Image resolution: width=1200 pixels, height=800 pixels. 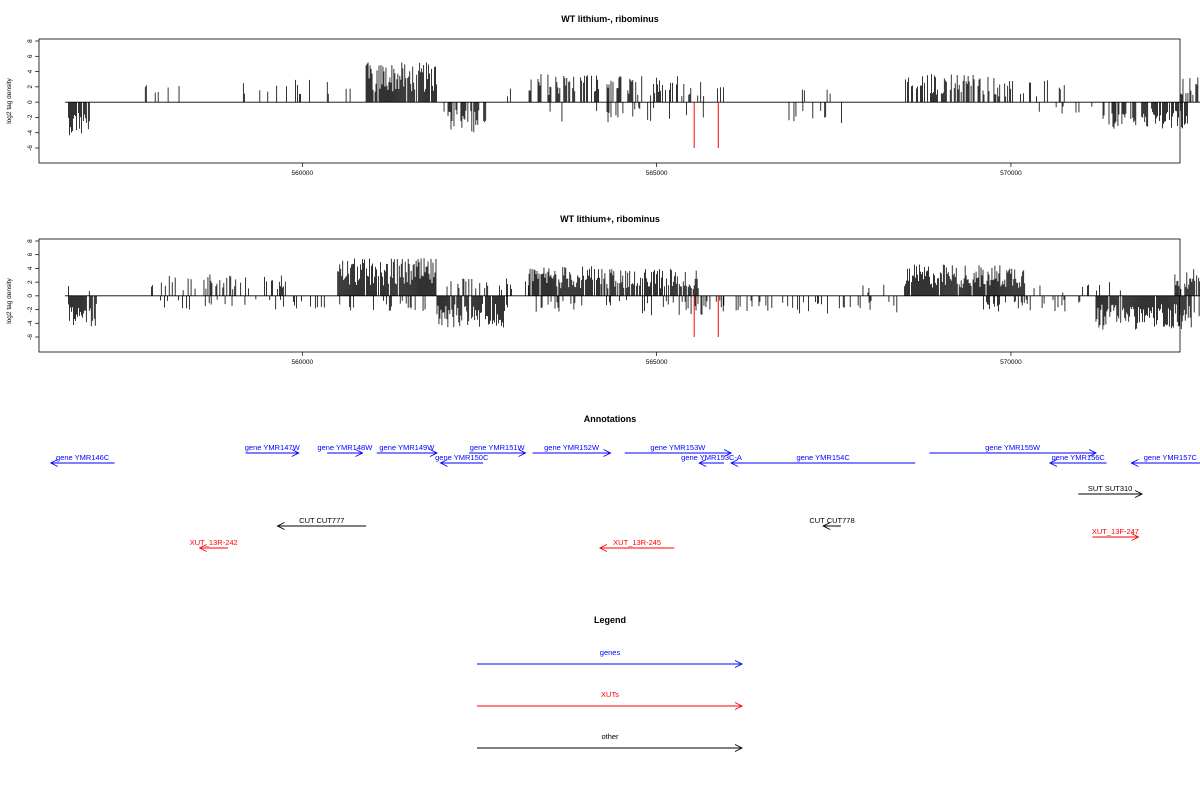 I want to click on annotation-feature: gene YMR153C-A, so click(x=711, y=460).